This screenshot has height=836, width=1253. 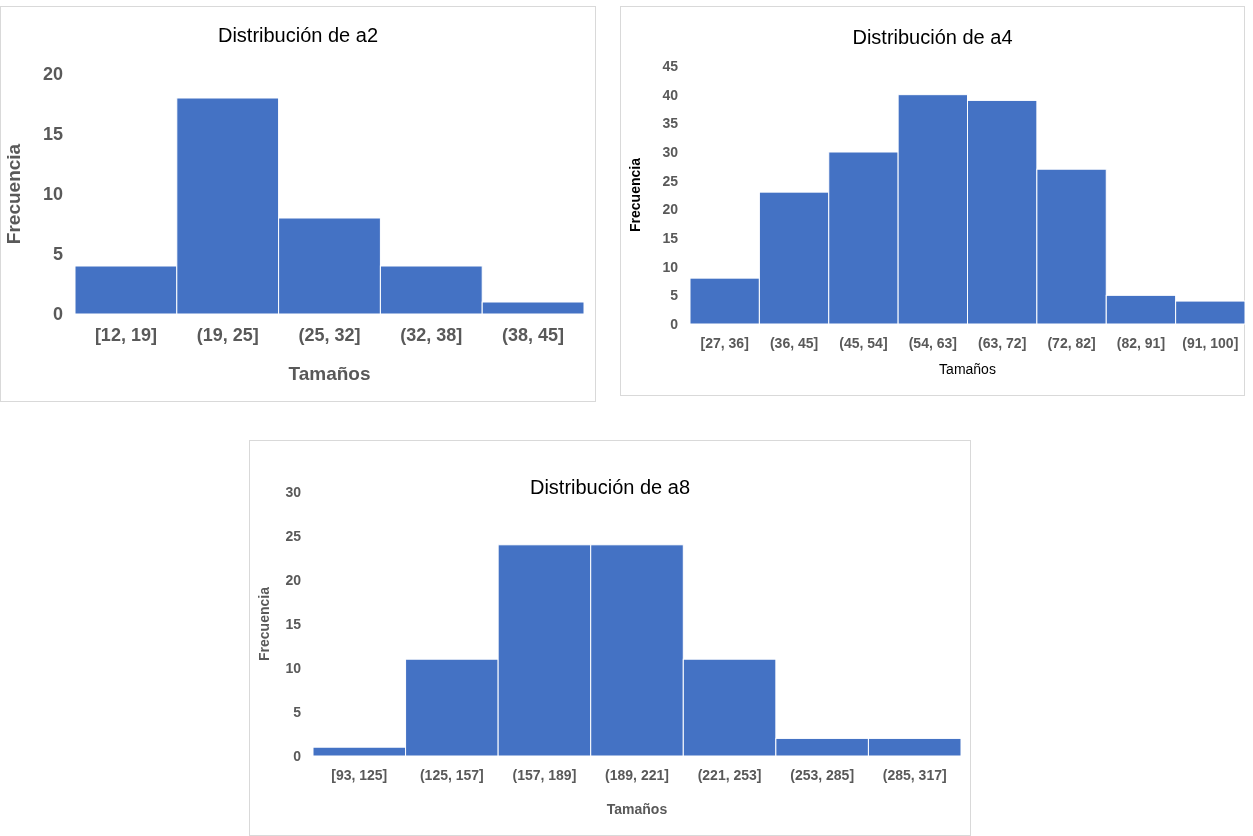 What do you see at coordinates (1071, 342) in the screenshot?
I see `x-tick-label: (72, 82]` at bounding box center [1071, 342].